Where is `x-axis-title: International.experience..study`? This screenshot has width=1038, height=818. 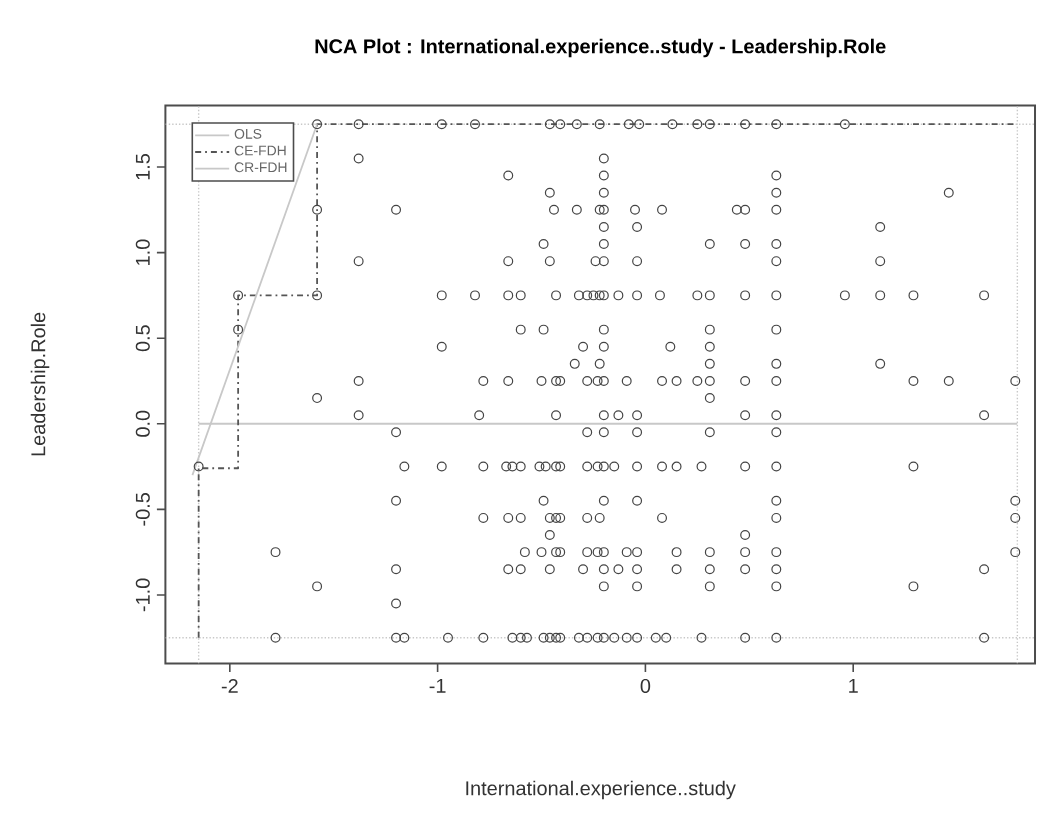 x-axis-title: International.experience..study is located at coordinates (601, 790).